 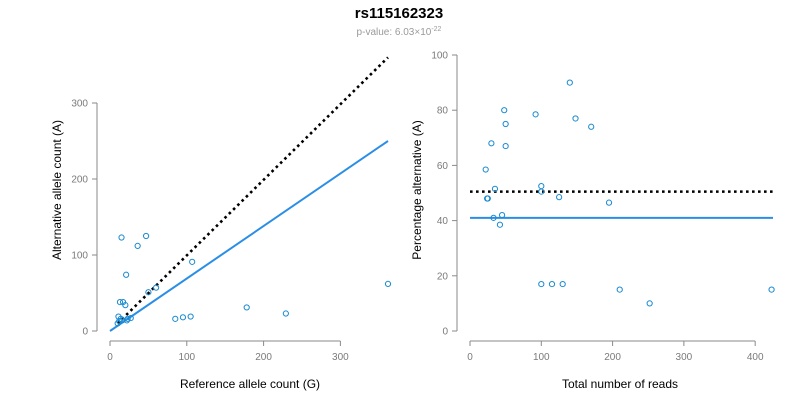 I want to click on right-y-tick-label: 20, so click(x=443, y=276).